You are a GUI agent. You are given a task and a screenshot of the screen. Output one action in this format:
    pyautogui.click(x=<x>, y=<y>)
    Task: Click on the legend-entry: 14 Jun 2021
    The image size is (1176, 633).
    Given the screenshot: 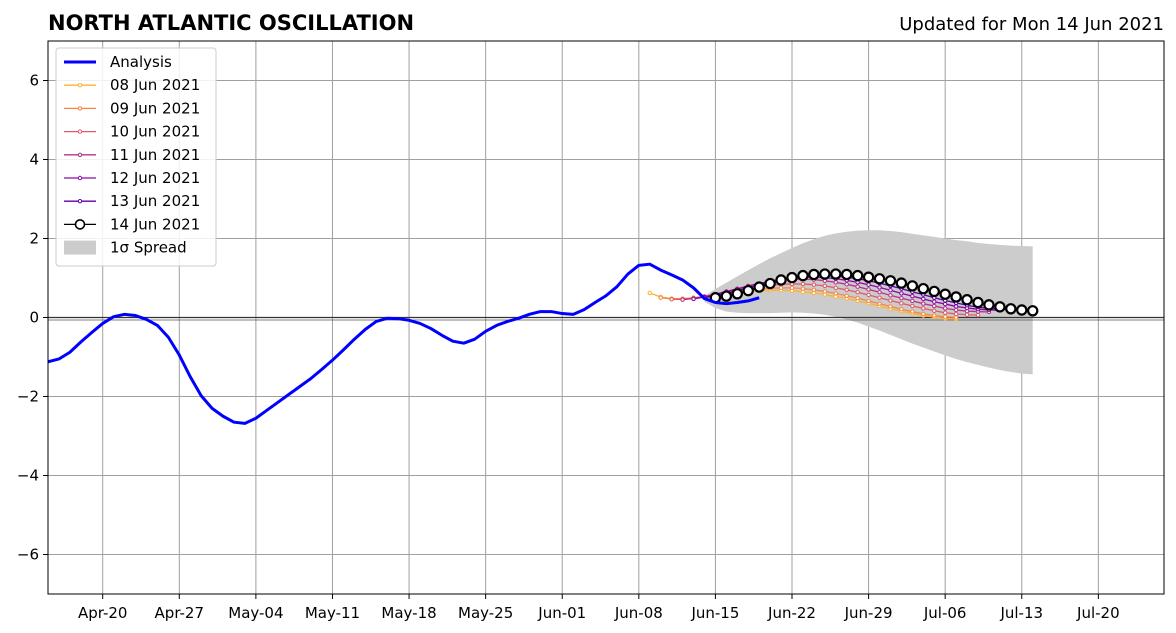 What is the action you would take?
    pyautogui.click(x=132, y=224)
    